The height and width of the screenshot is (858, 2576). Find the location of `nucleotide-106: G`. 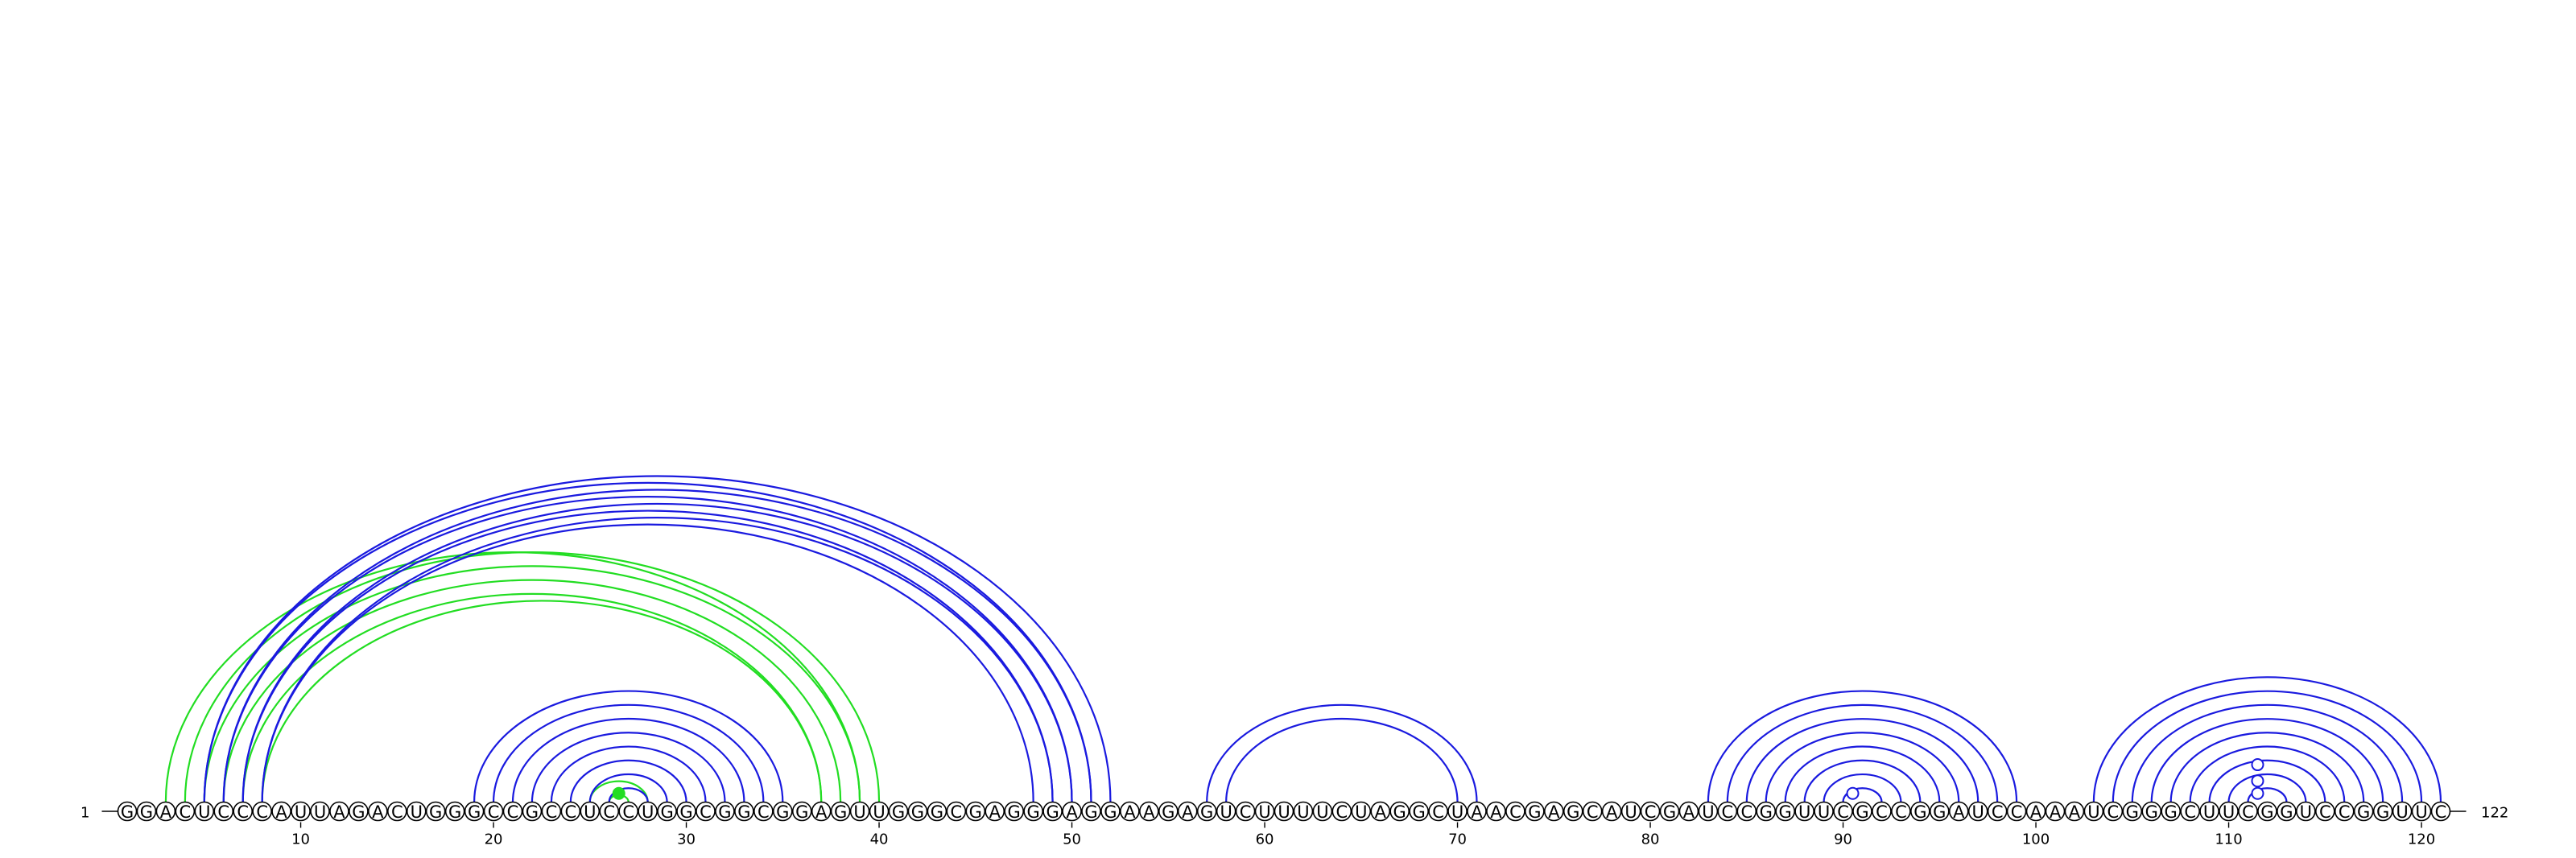

nucleotide-106: G is located at coordinates (2151, 812).